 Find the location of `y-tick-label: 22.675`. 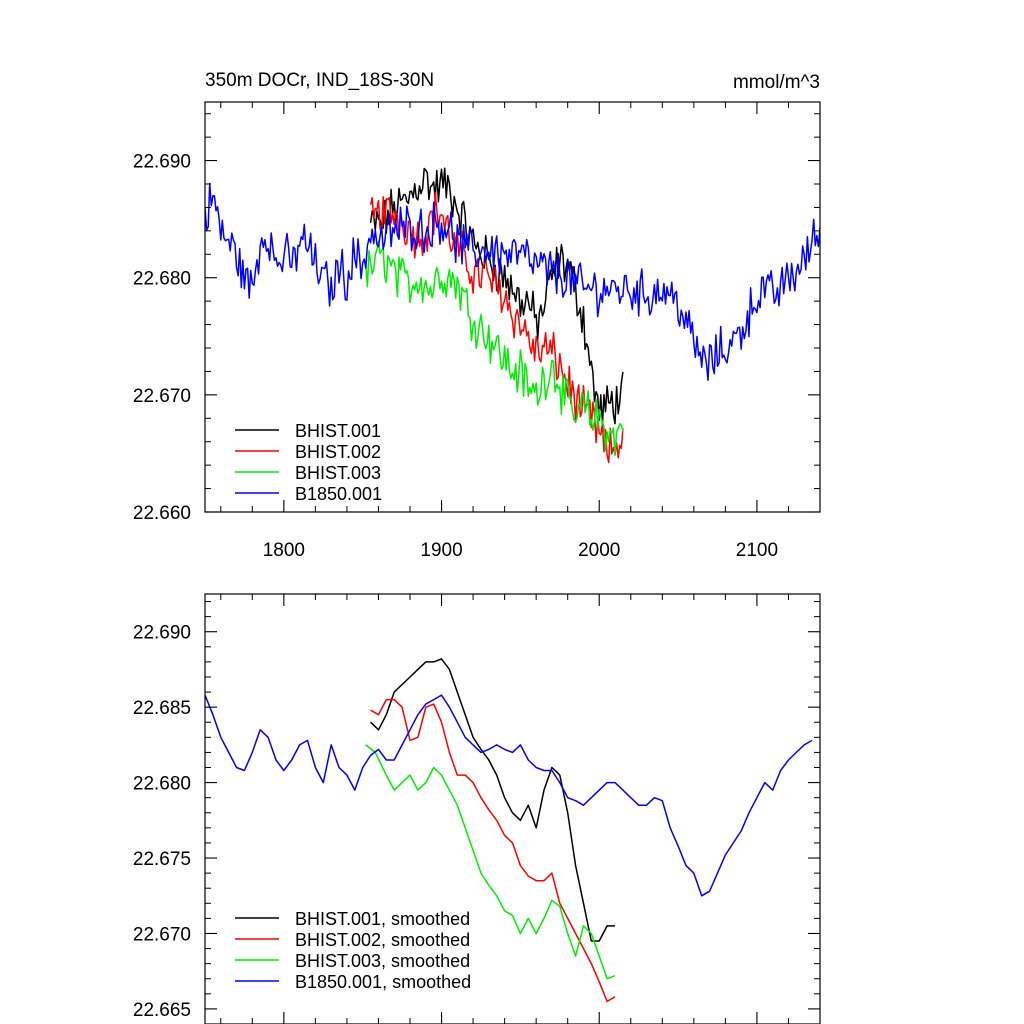

y-tick-label: 22.675 is located at coordinates (162, 859).